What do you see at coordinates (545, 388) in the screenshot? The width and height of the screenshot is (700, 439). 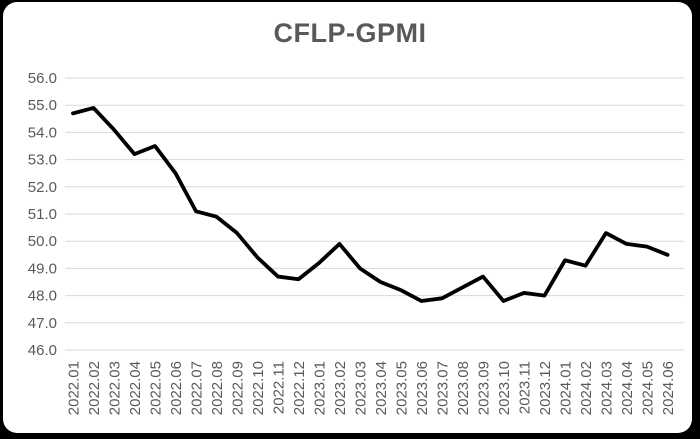 I see `x-tick-label: 2023.12` at bounding box center [545, 388].